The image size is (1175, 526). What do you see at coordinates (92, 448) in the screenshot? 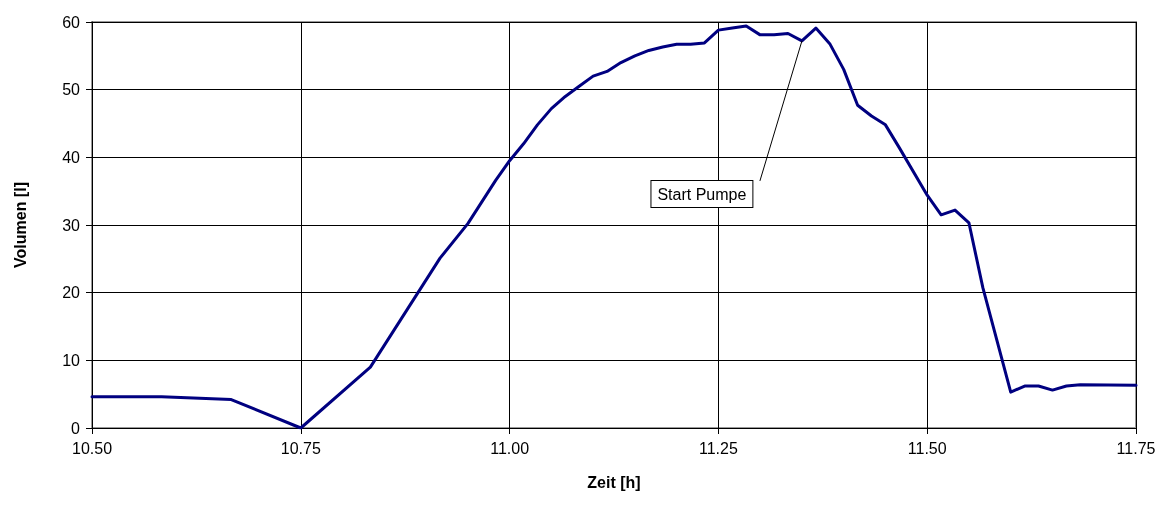
I see `x-tick-label: 10.50` at bounding box center [92, 448].